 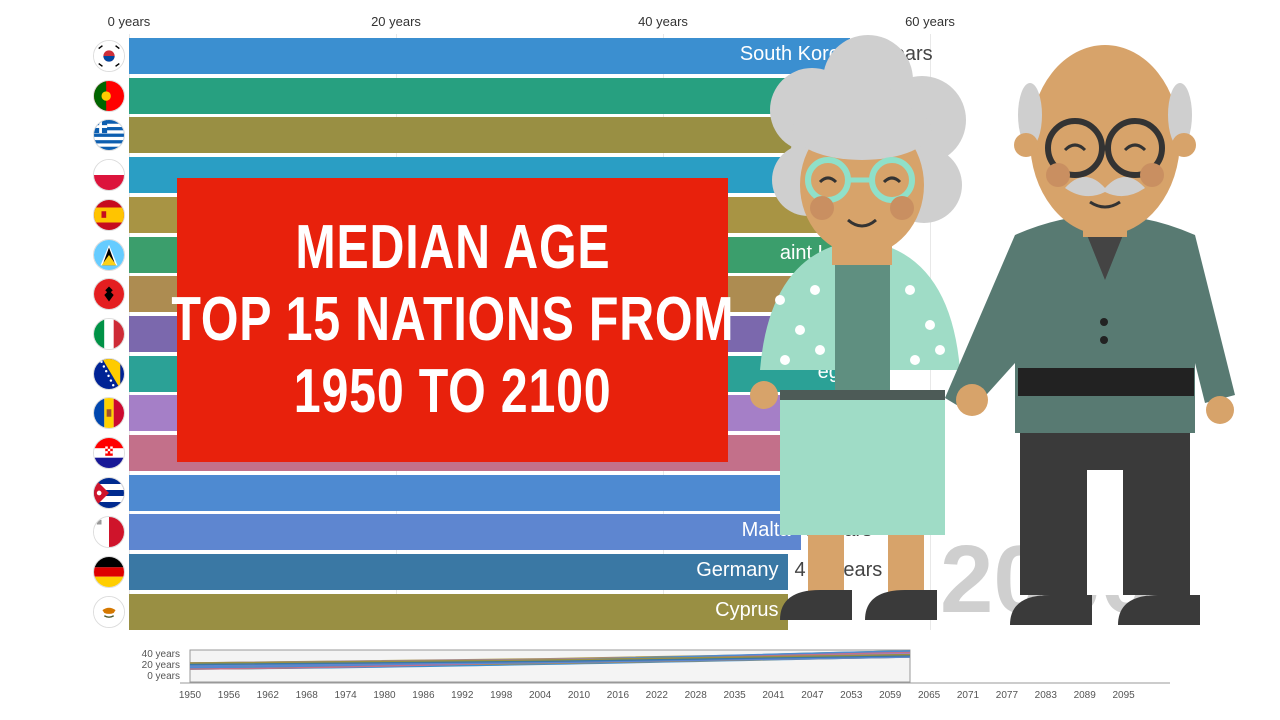 What do you see at coordinates (1084, 695) in the screenshot?
I see `timeline-x-label: 2089` at bounding box center [1084, 695].